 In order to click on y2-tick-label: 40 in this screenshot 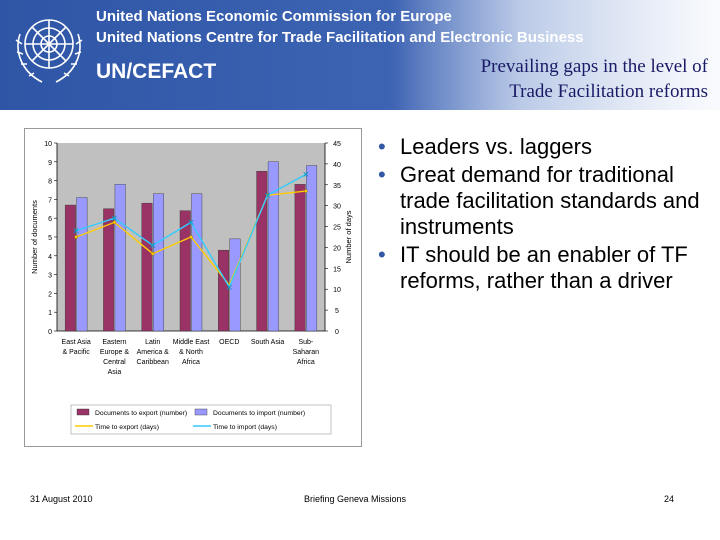, I will do `click(337, 165)`.